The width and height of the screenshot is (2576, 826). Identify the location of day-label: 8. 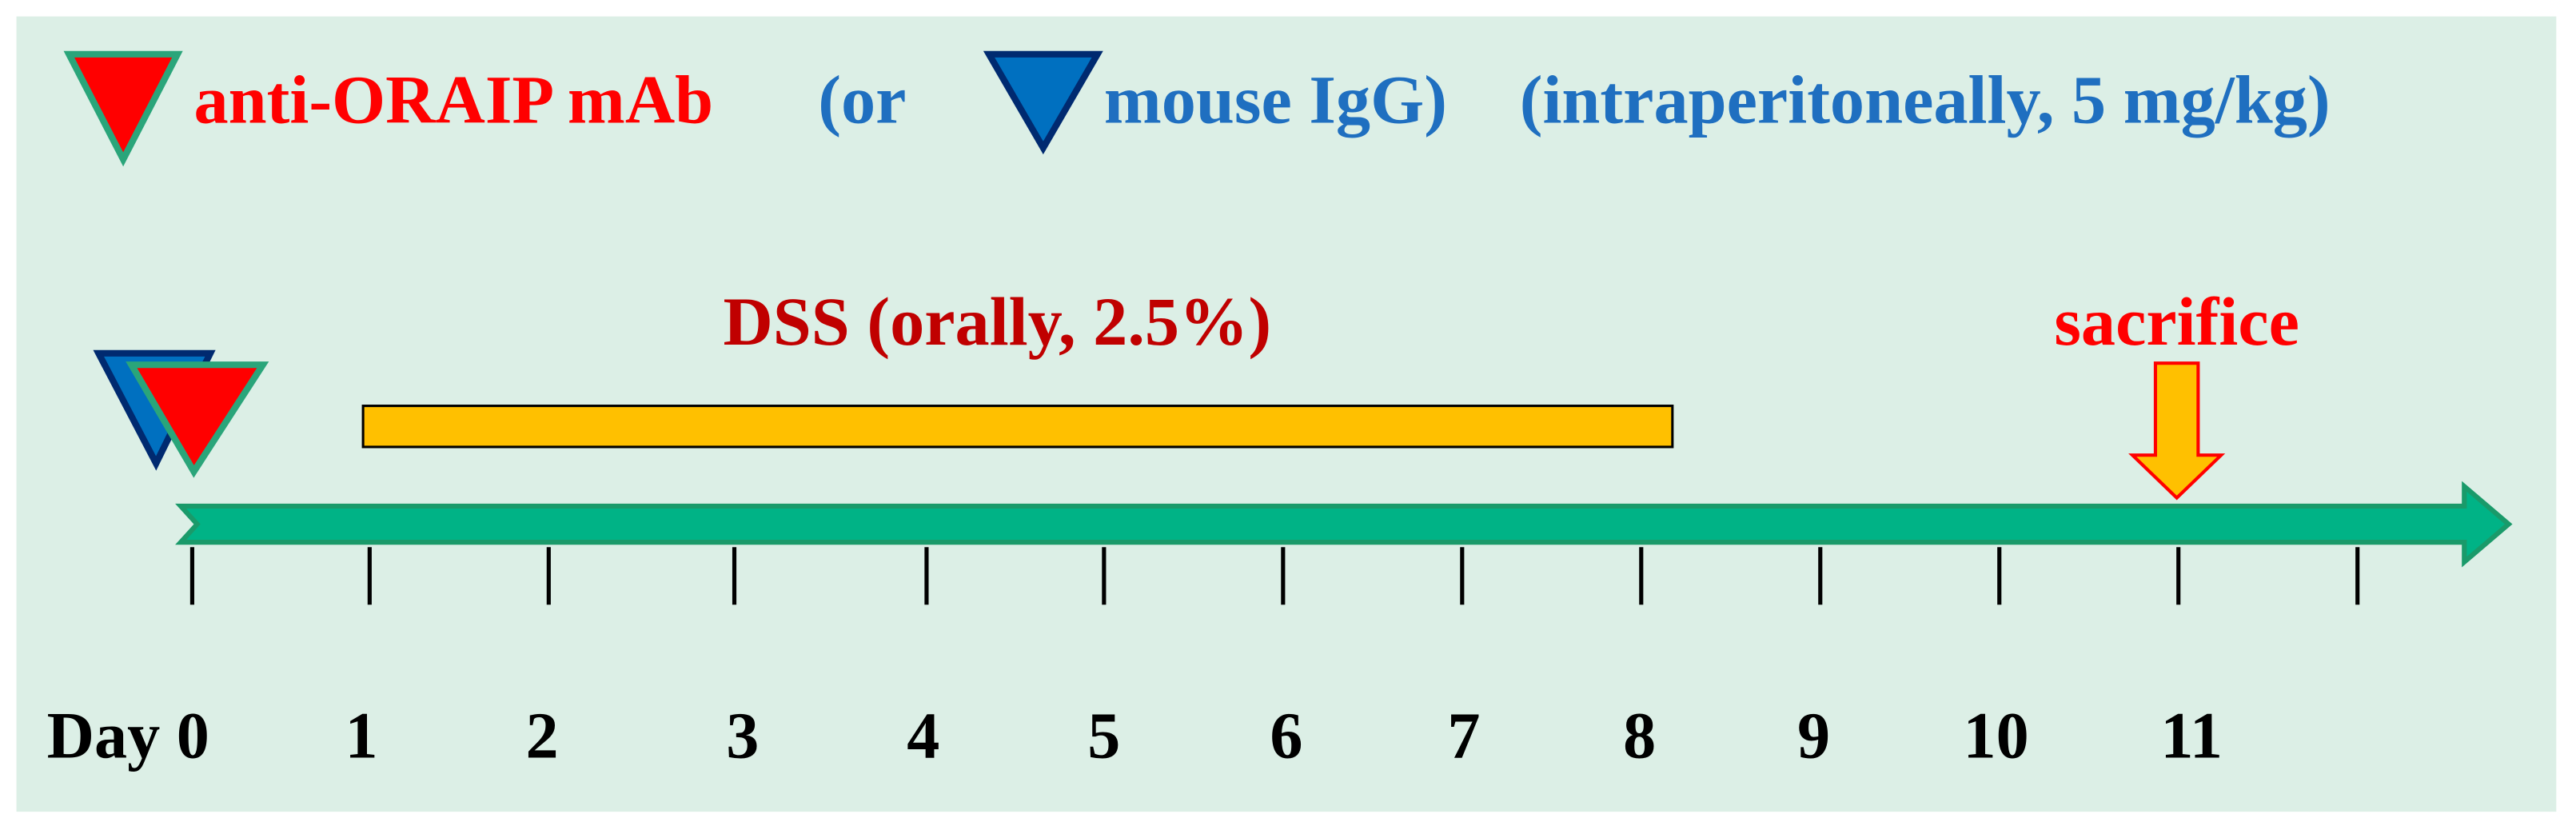
(1640, 736).